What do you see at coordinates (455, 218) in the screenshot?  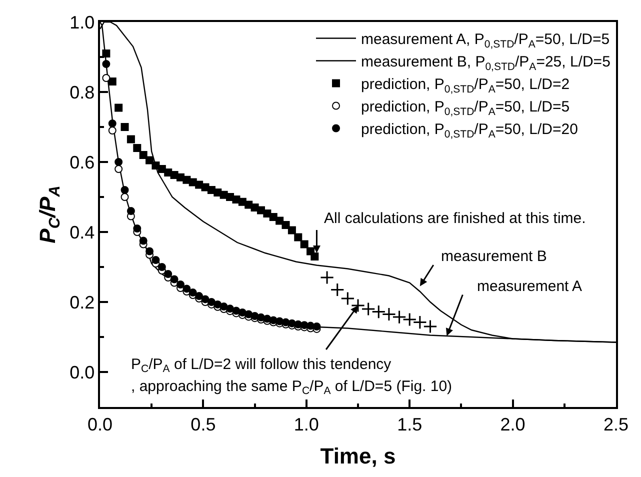 I see `annotation: All calculations are finished at this time.` at bounding box center [455, 218].